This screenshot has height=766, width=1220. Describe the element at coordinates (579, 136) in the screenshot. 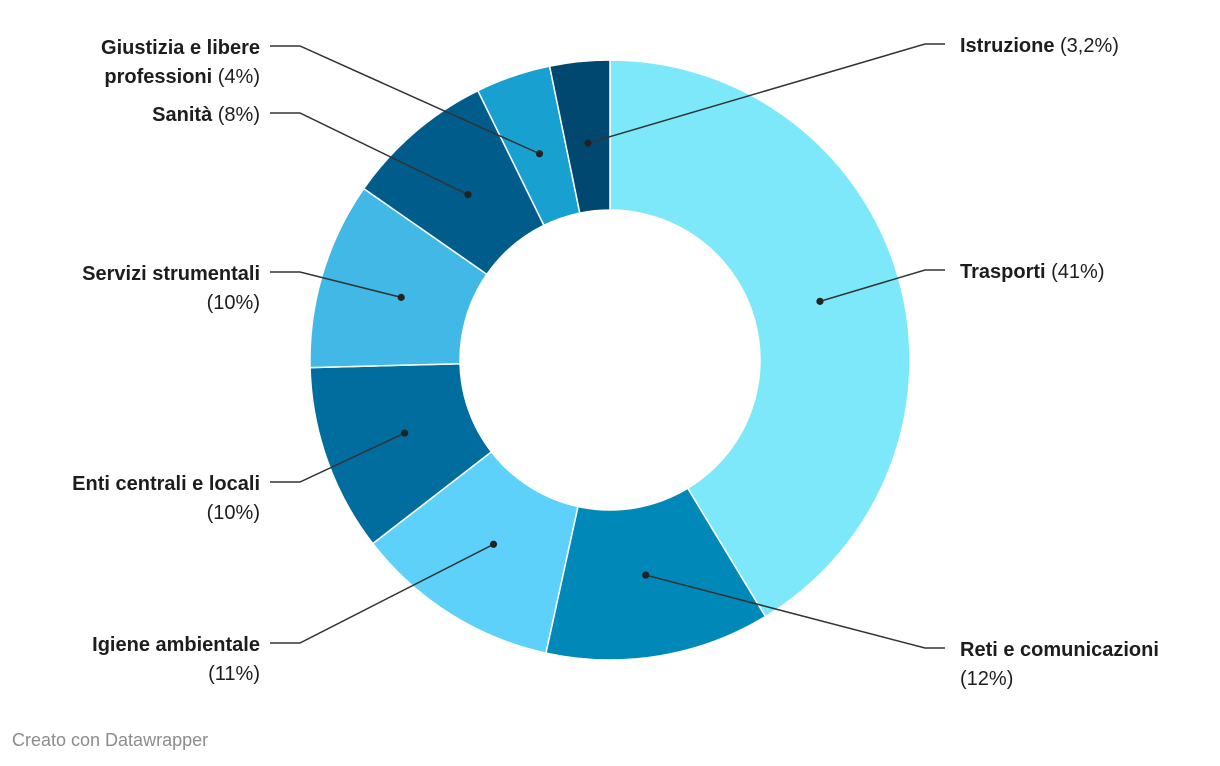

I see `slice-istruzione` at that location.